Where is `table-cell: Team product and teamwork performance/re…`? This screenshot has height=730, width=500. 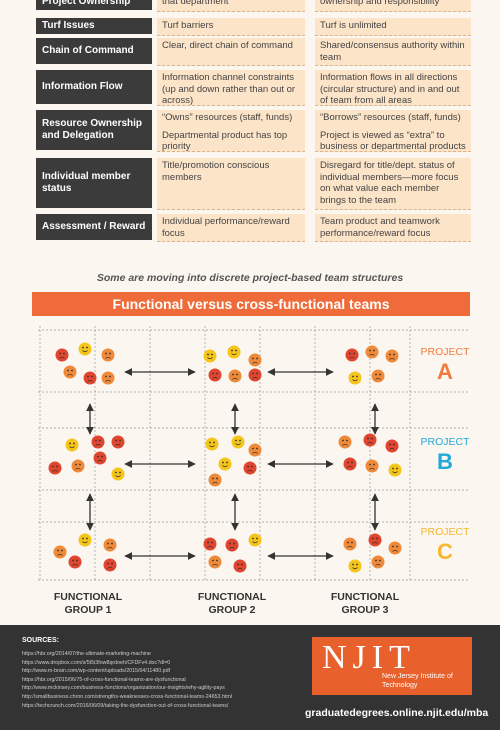 table-cell: Team product and teamwork performance/re… is located at coordinates (393, 228).